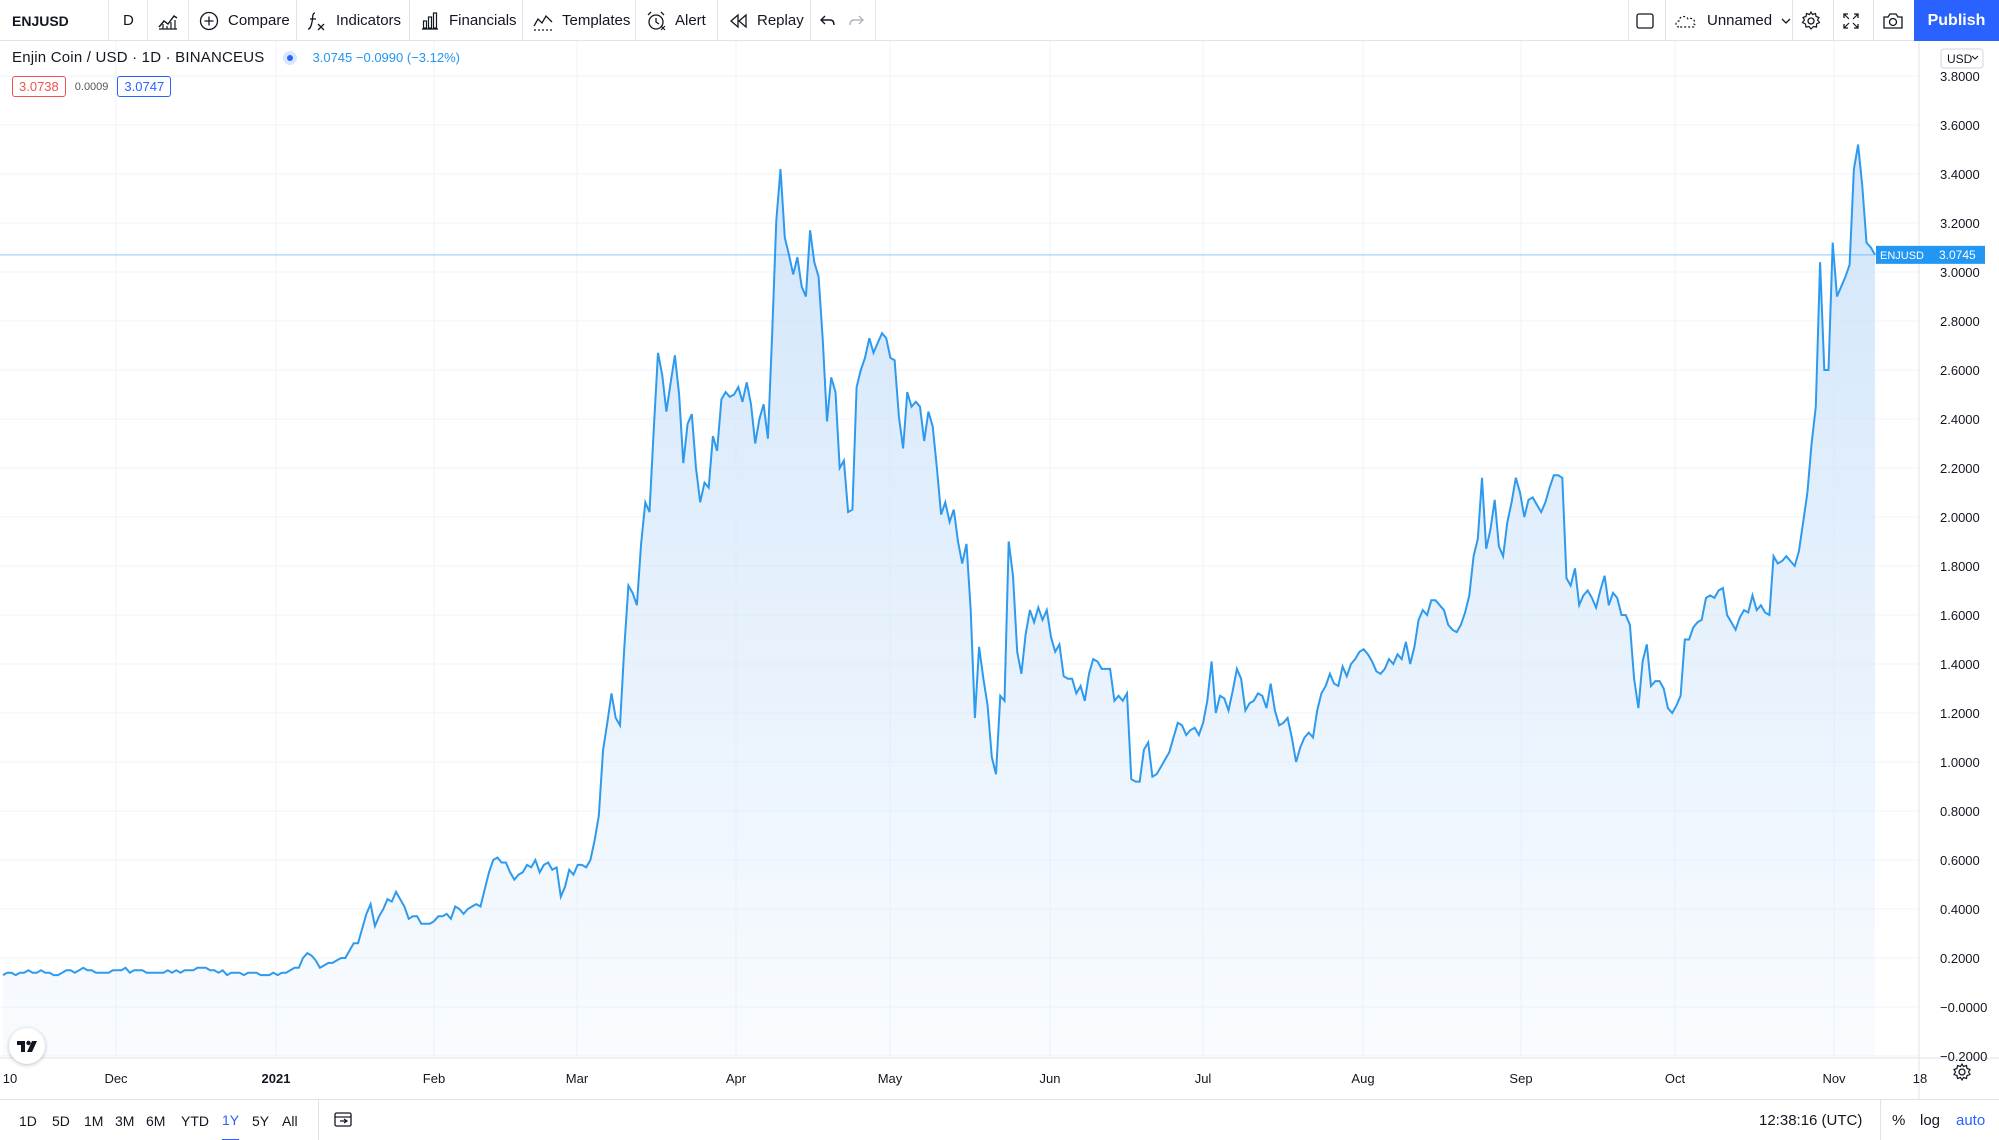 The width and height of the screenshot is (1999, 1140). I want to click on publish-button: Publish, so click(1956, 20).